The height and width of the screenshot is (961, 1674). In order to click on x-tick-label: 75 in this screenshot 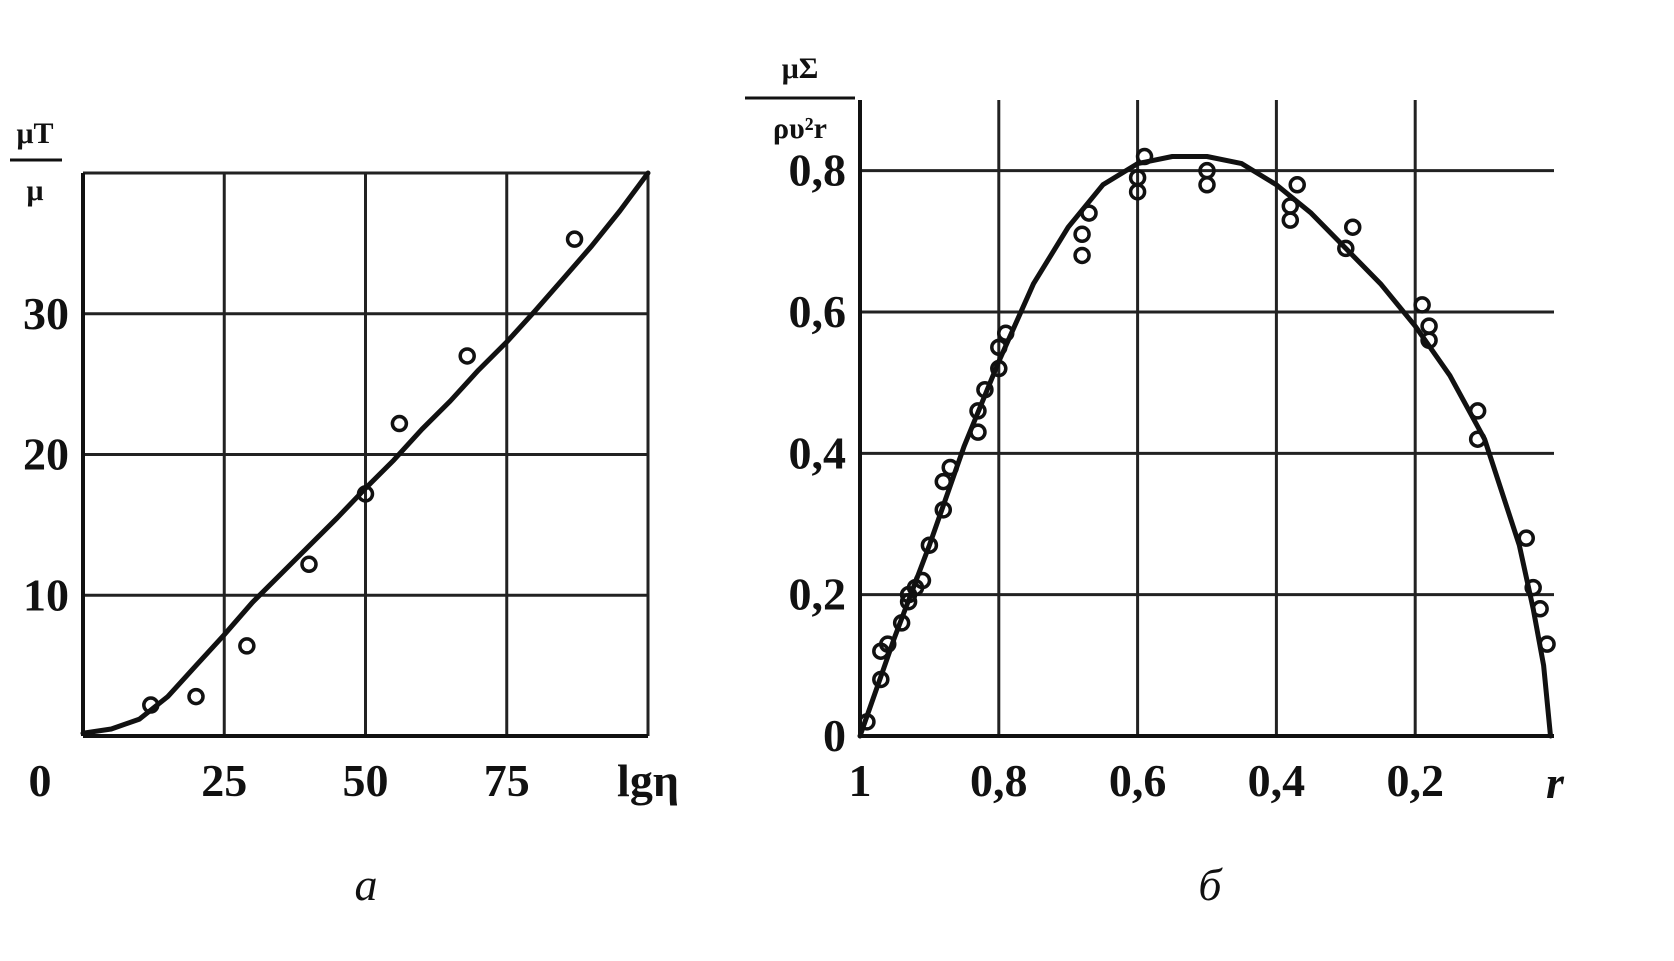, I will do `click(507, 780)`.